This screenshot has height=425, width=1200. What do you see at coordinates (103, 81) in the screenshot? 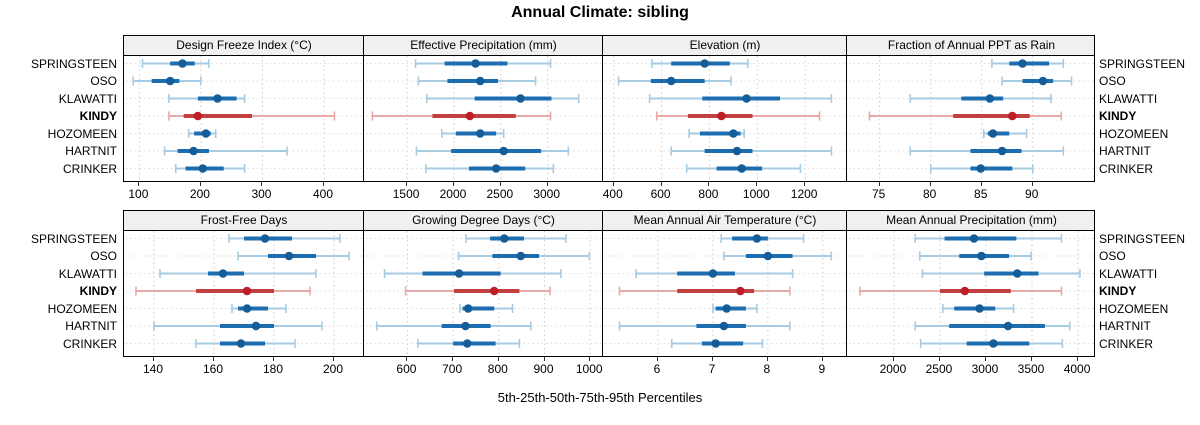
I see `site-label-left: OSO` at bounding box center [103, 81].